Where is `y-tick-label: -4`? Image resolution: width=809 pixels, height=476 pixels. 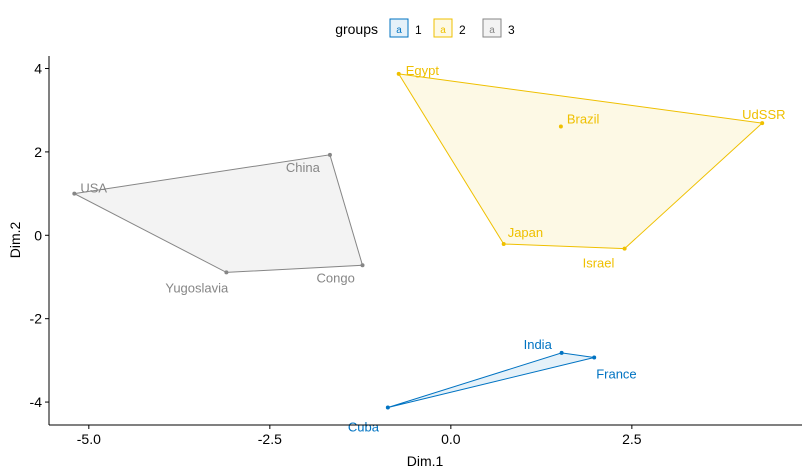
y-tick-label: -4 is located at coordinates (36, 402).